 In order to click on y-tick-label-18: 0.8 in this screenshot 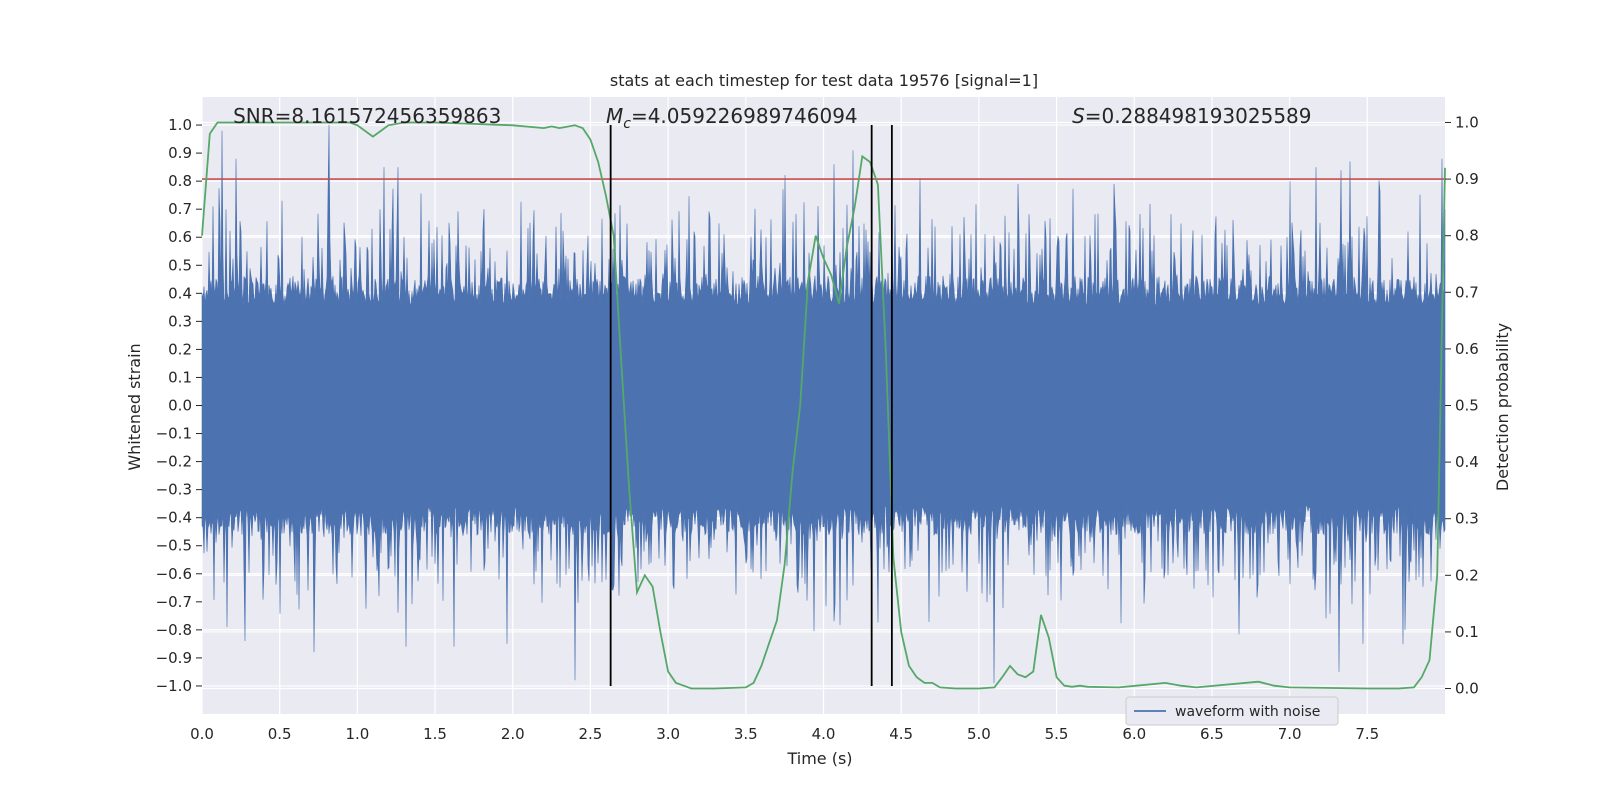, I will do `click(180, 181)`.